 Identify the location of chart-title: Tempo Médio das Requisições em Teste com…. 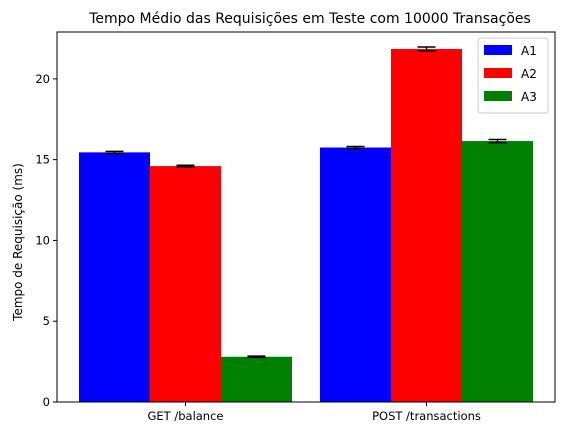
(309, 19).